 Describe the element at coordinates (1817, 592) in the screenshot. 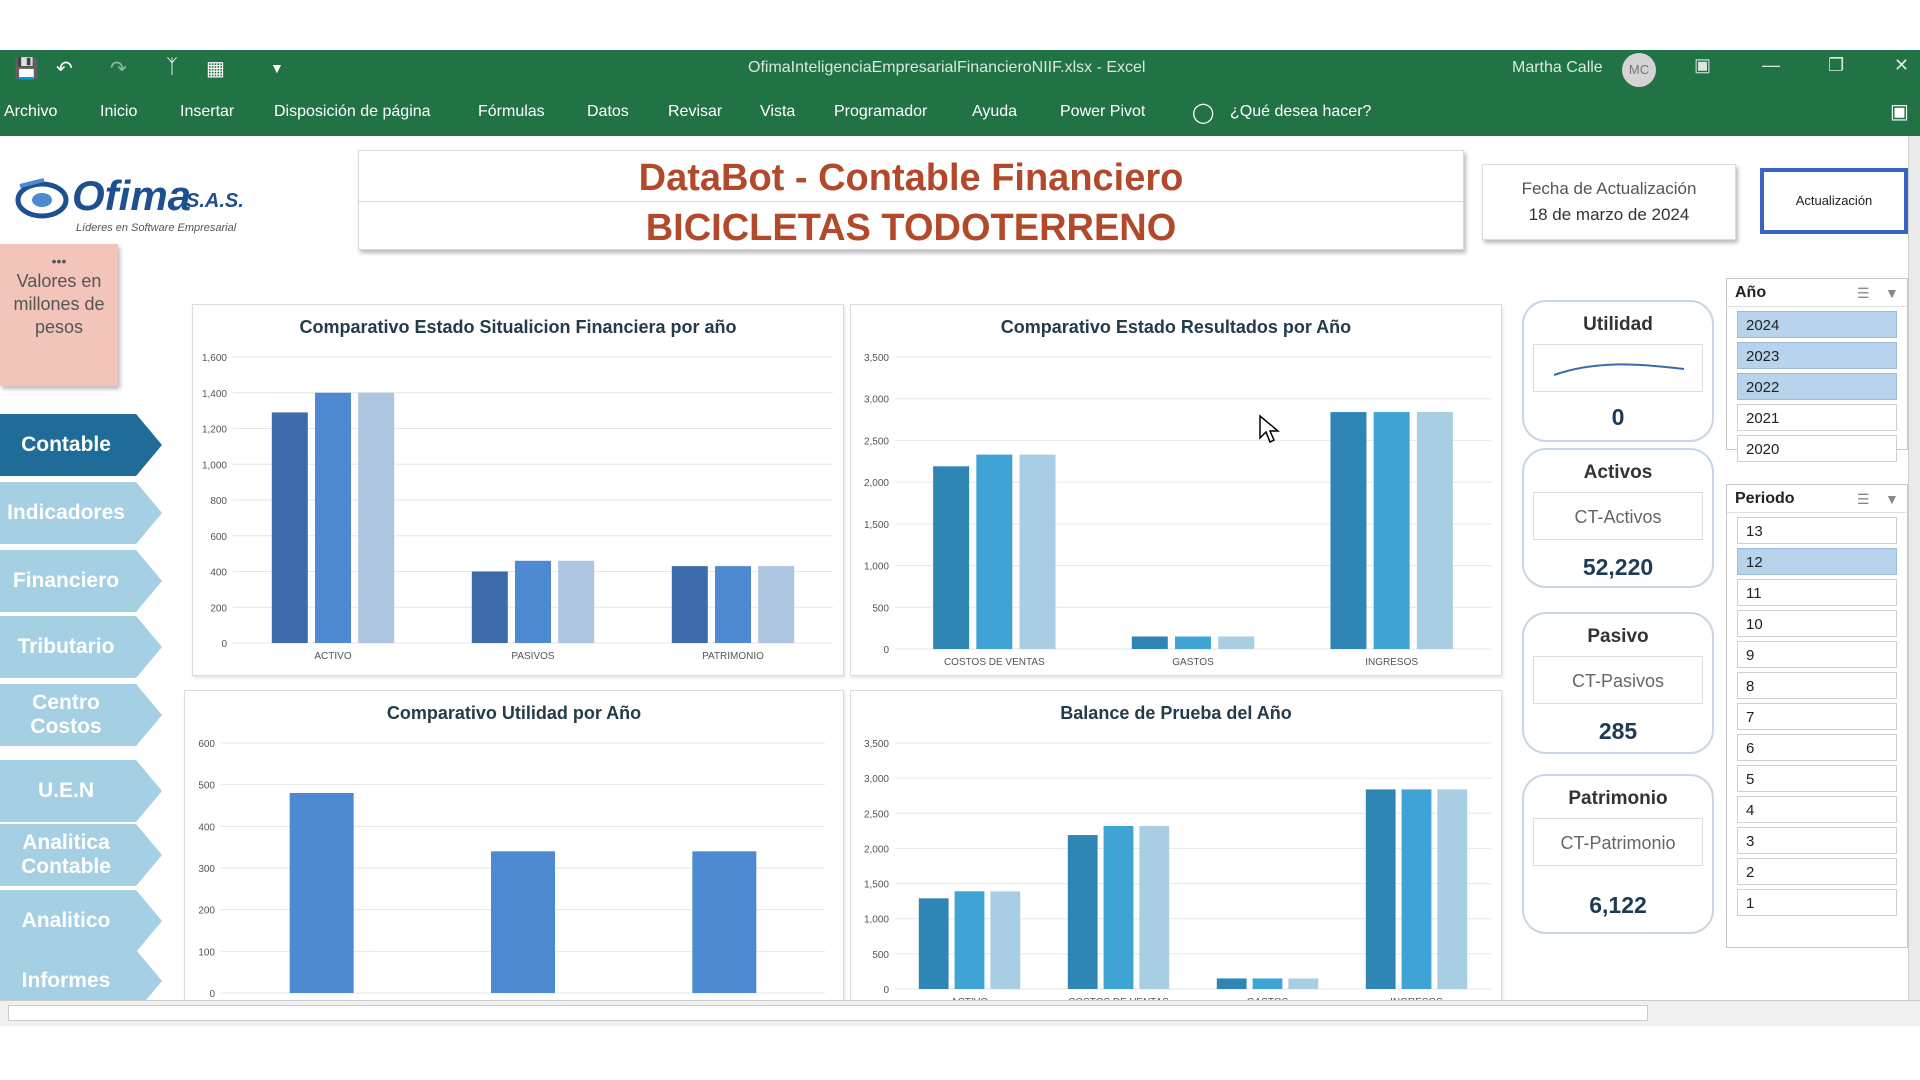

I see `slicer-item-period-11: 11` at that location.